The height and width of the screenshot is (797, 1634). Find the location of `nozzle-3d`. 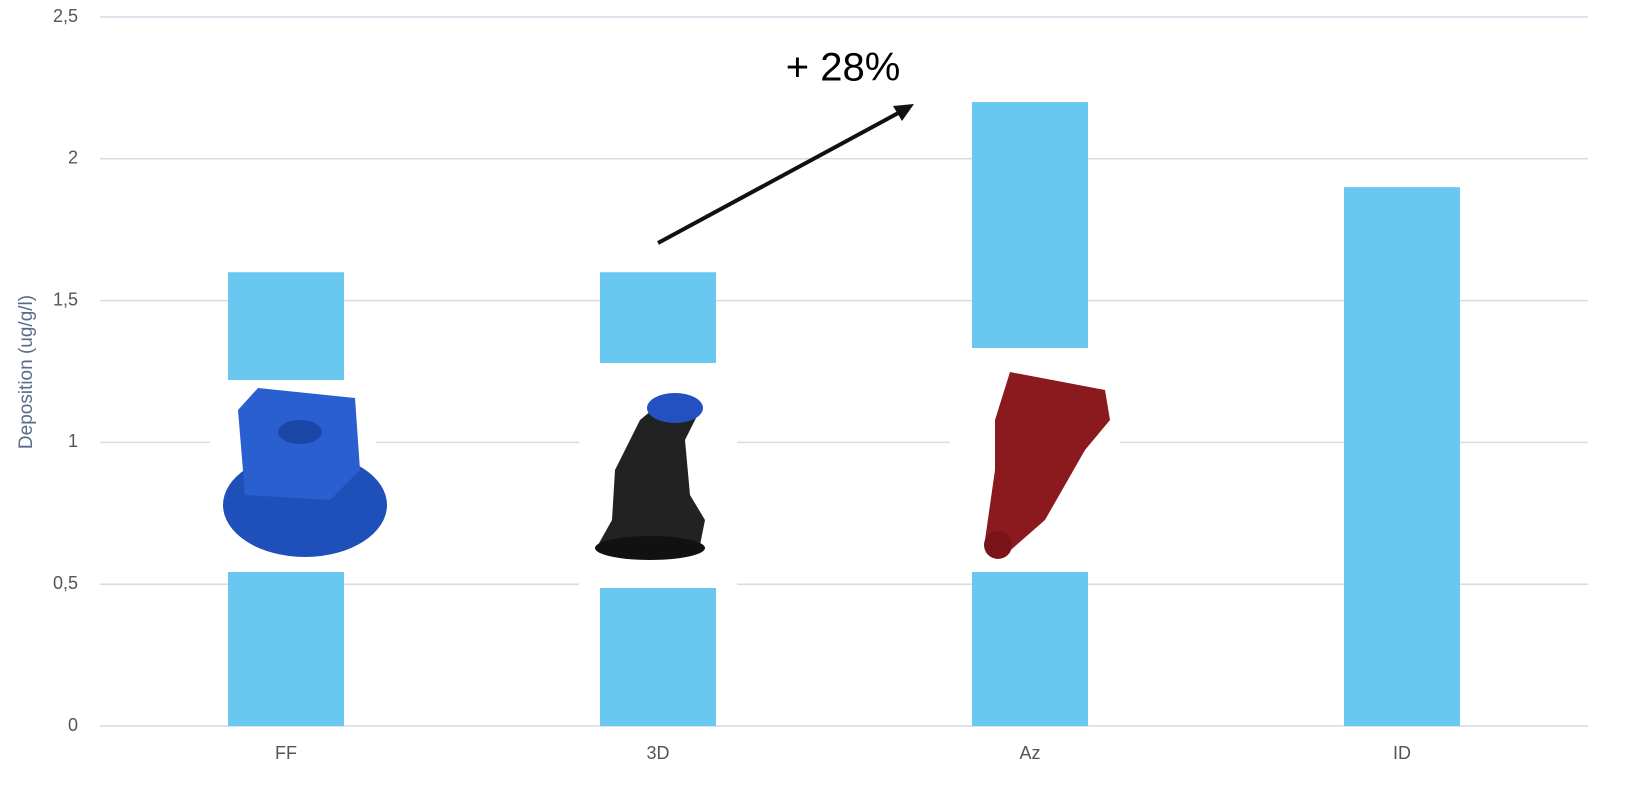

nozzle-3d is located at coordinates (650, 476).